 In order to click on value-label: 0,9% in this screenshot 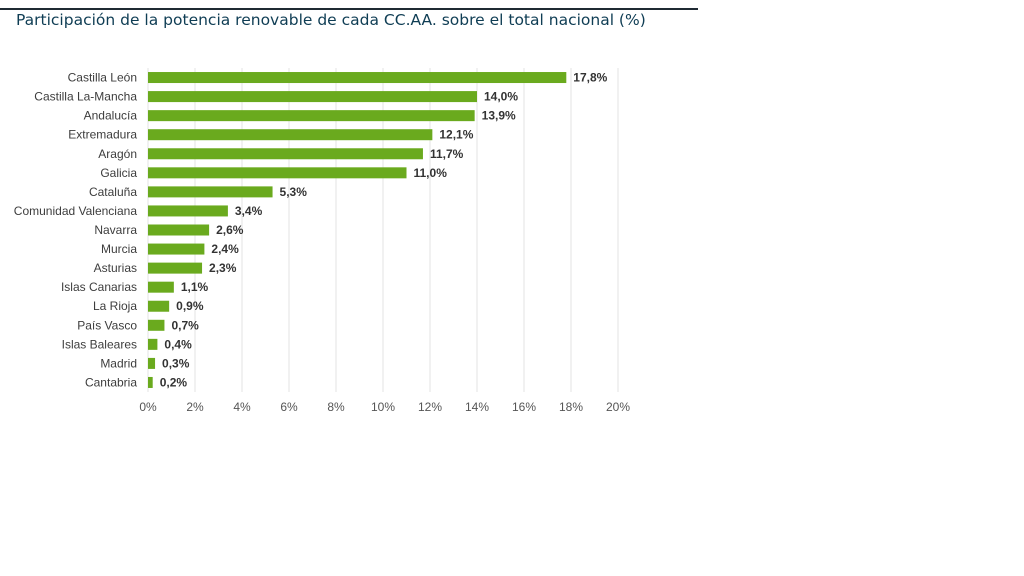, I will do `click(190, 306)`.